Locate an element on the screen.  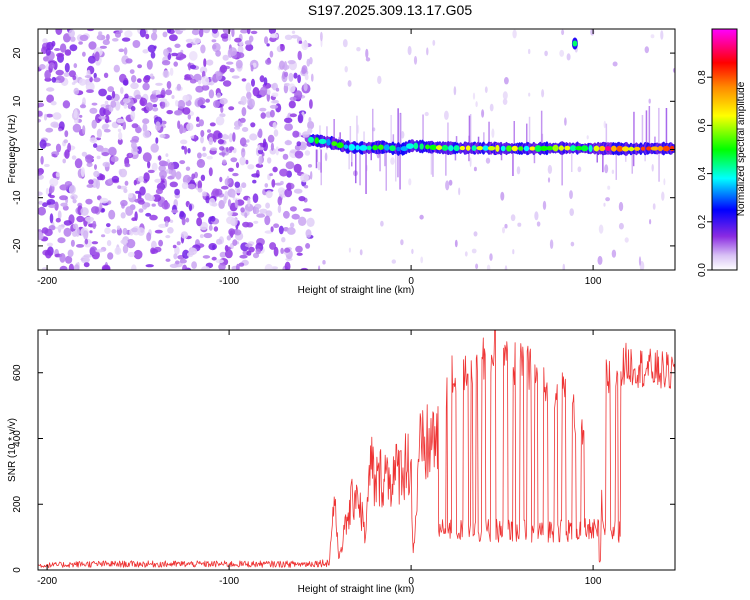
spectrogram-y-tick-label: 0 is located at coordinates (17, 149).